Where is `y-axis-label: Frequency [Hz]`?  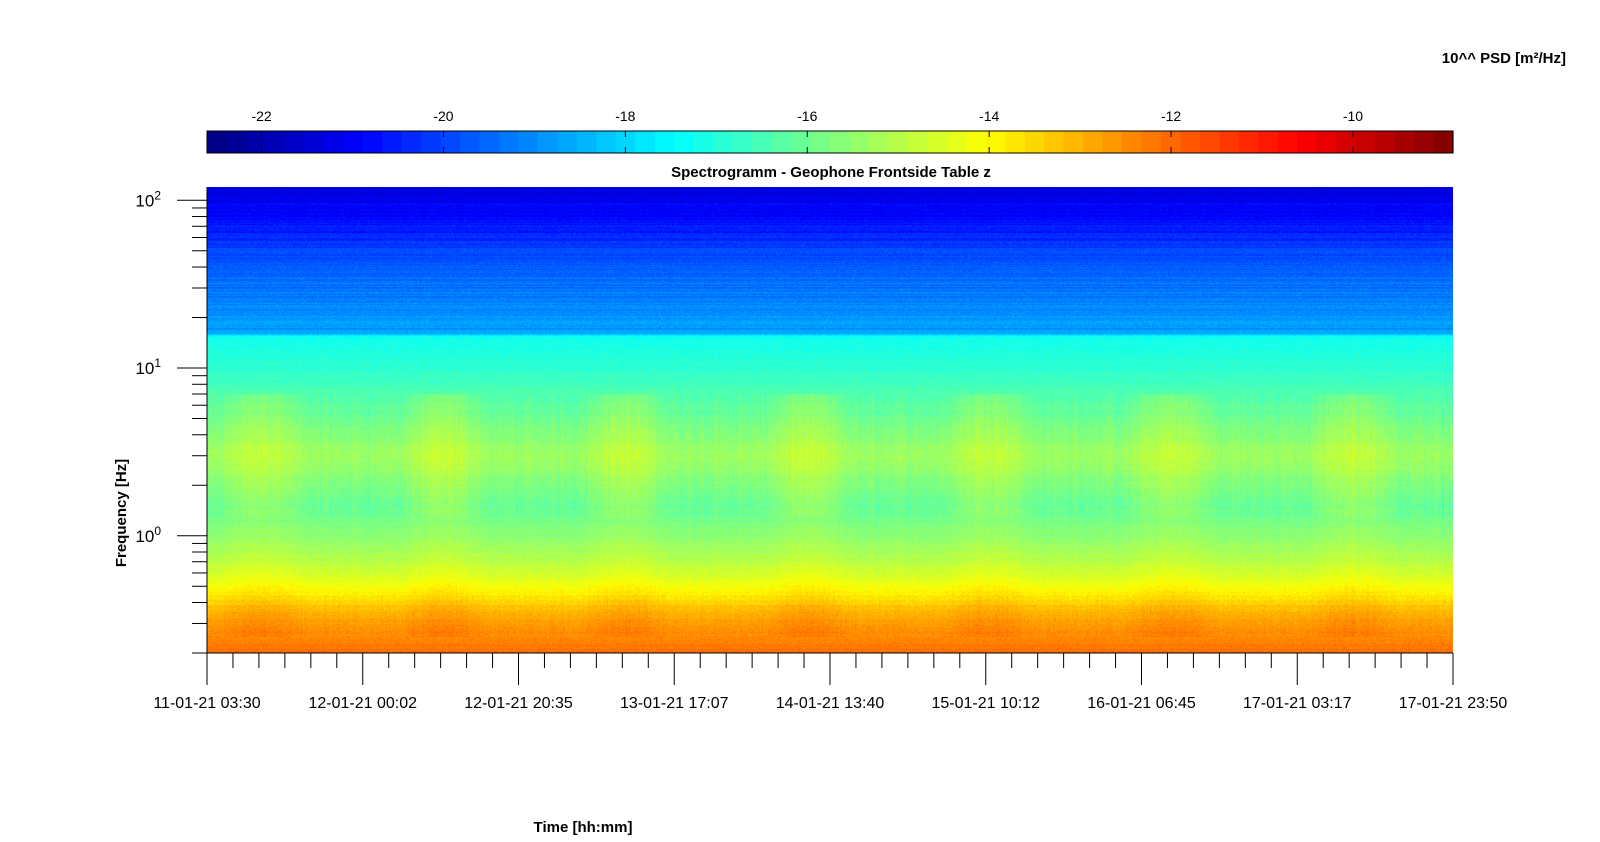
y-axis-label: Frequency [Hz] is located at coordinates (121, 513).